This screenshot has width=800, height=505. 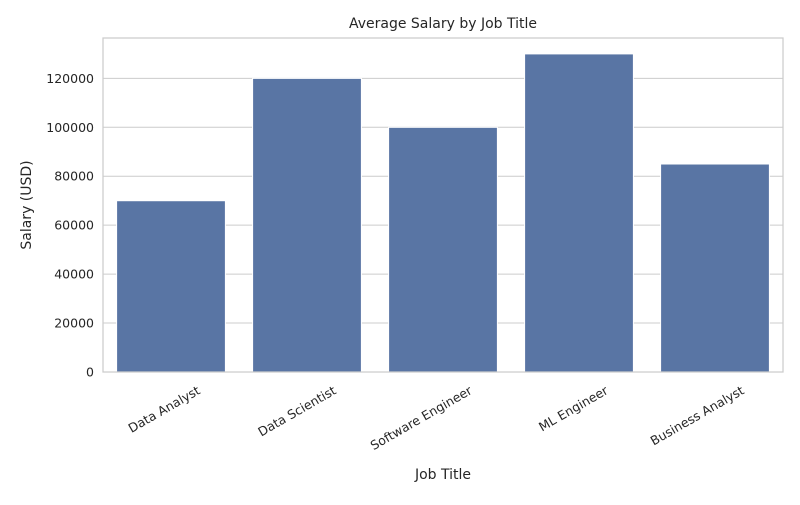 What do you see at coordinates (74, 176) in the screenshot?
I see `y-tick-label-4: 80000` at bounding box center [74, 176].